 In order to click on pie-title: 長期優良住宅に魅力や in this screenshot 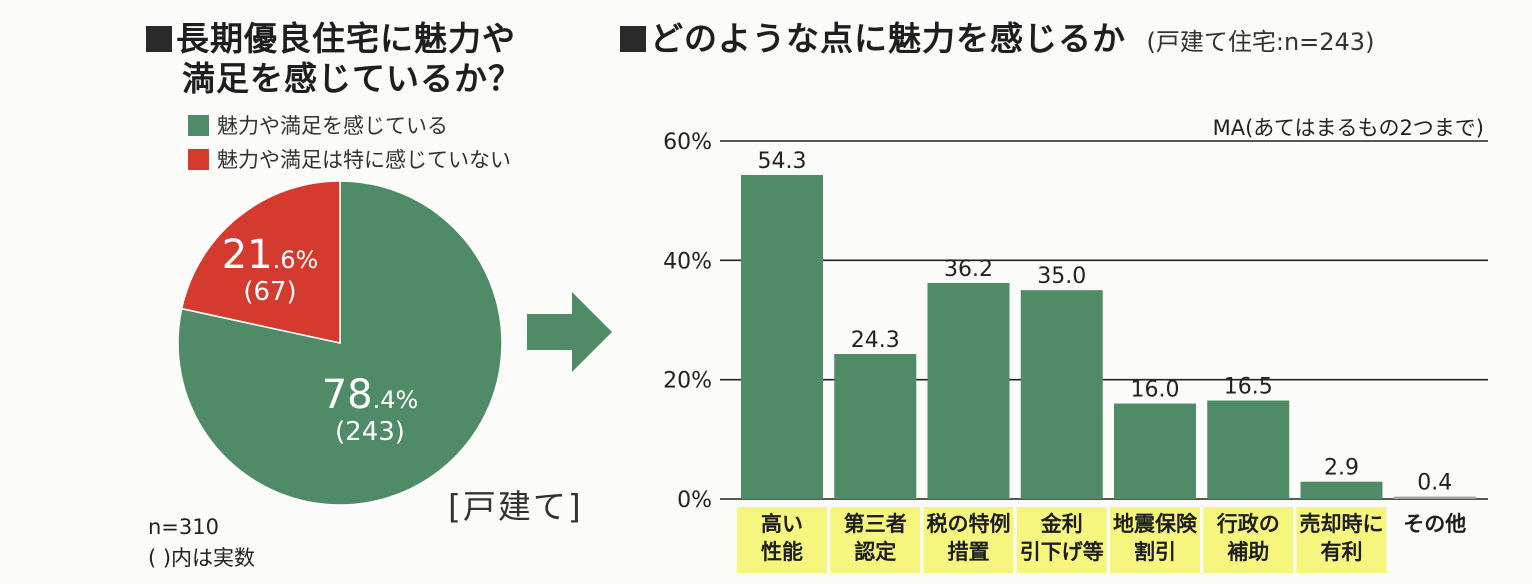, I will do `click(331, 36)`.